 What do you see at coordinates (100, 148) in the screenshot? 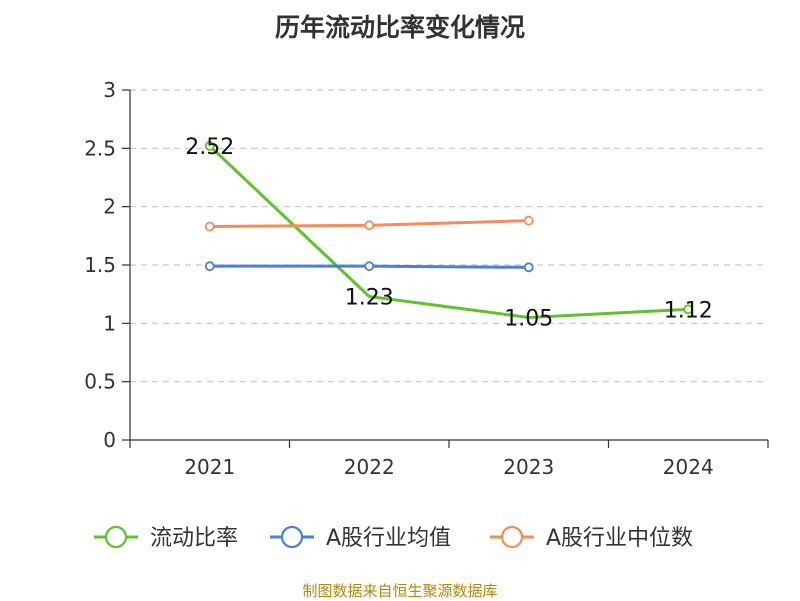
I see `y-tick-label: 2.5` at bounding box center [100, 148].